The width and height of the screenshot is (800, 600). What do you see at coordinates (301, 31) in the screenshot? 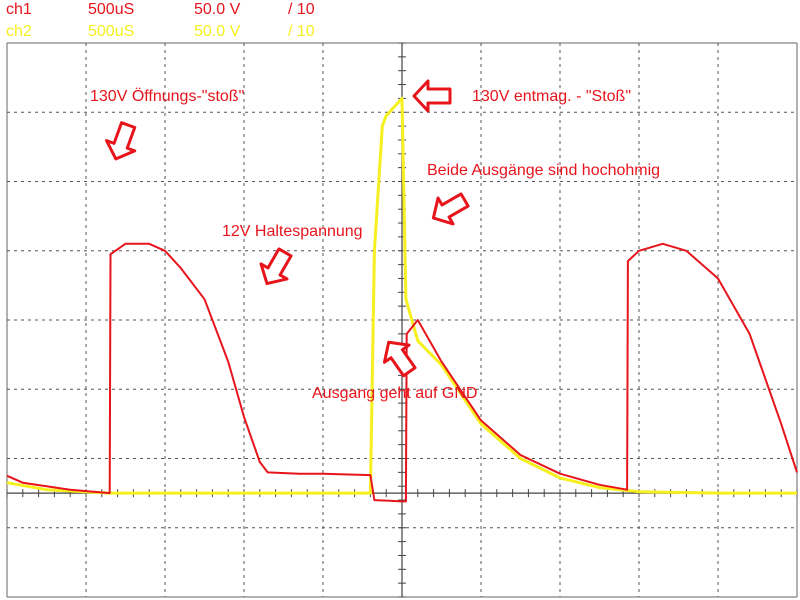
I see `ch2-probe-factor: / 10` at bounding box center [301, 31].